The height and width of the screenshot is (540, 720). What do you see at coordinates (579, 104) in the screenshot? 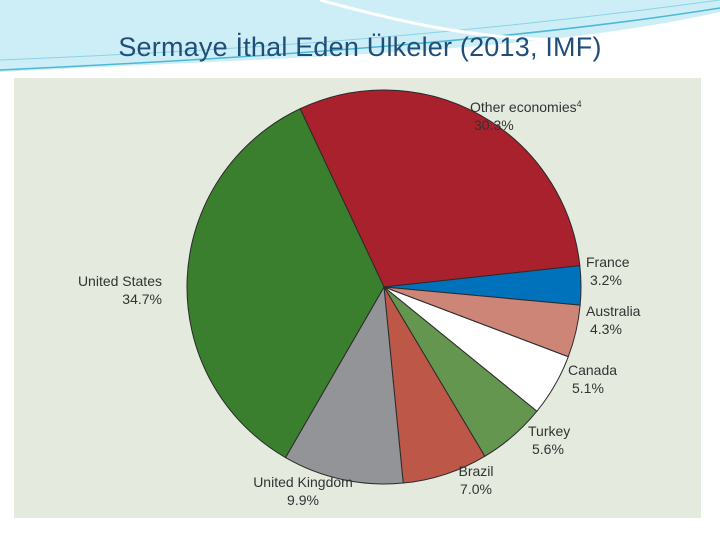
I see `slice-footnote-marker: 4` at bounding box center [579, 104].